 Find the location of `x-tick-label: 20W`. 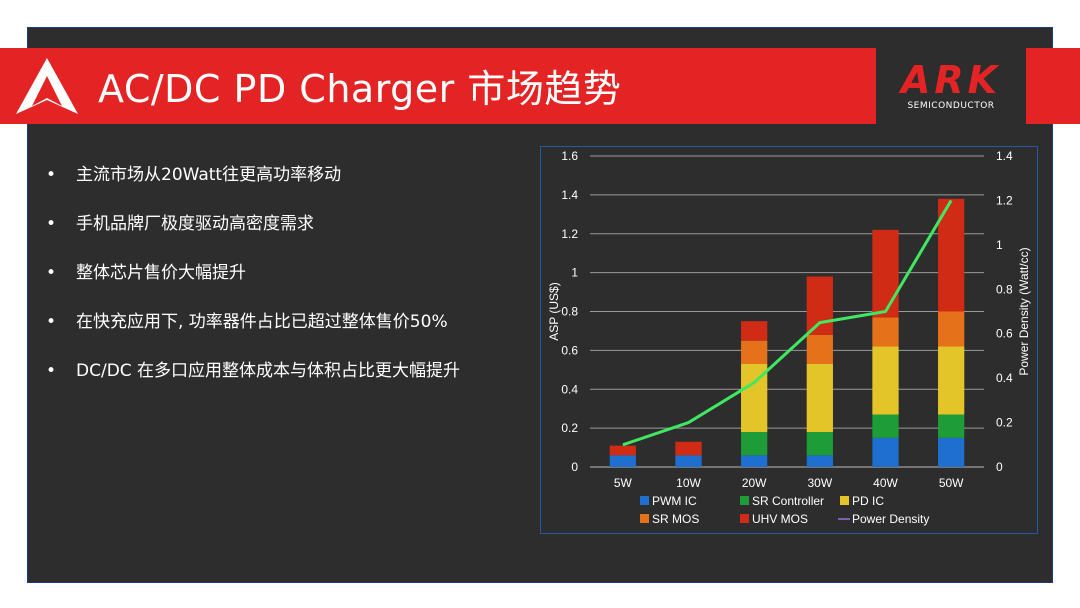

x-tick-label: 20W is located at coordinates (754, 483).